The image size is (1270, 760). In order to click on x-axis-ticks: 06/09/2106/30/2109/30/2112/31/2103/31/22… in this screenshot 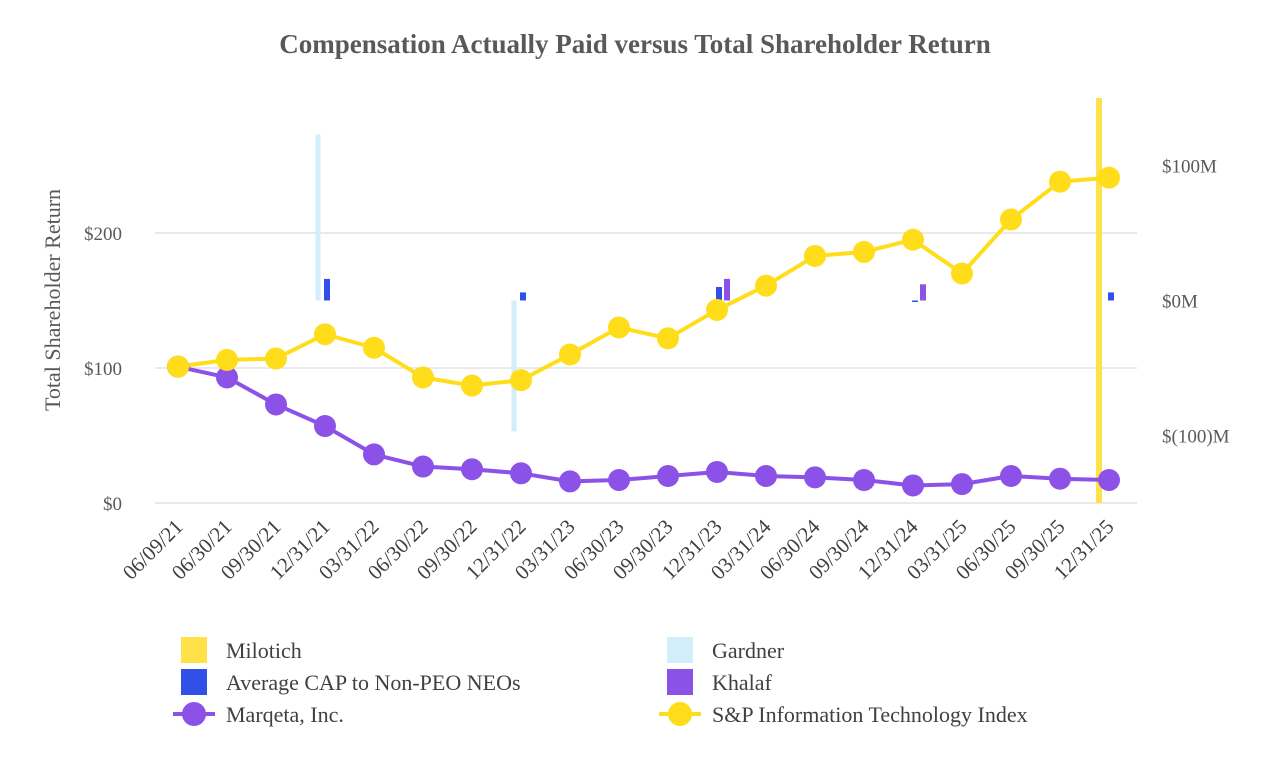, I will do `click(618, 549)`.